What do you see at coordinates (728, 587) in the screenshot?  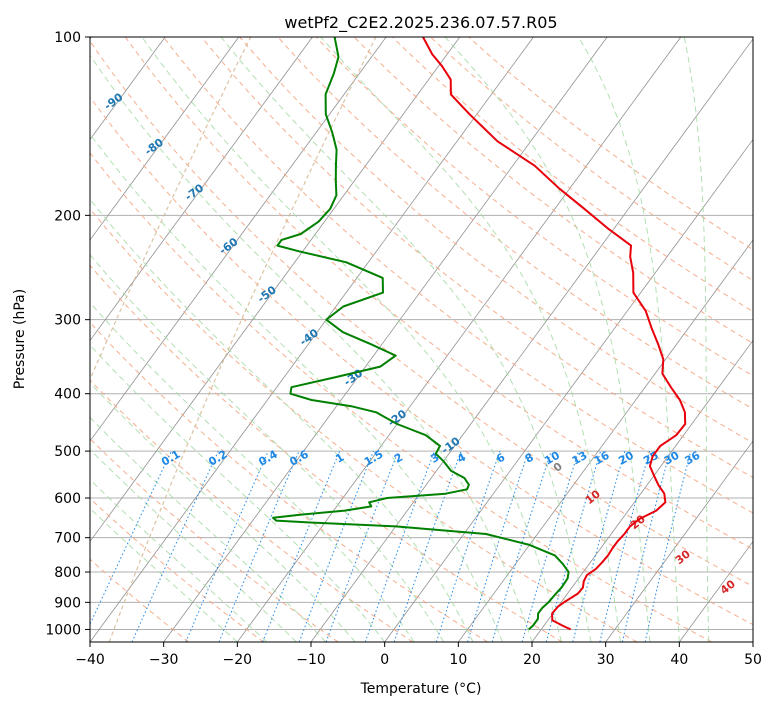 I see `dry-adiabat-label: 40` at bounding box center [728, 587].